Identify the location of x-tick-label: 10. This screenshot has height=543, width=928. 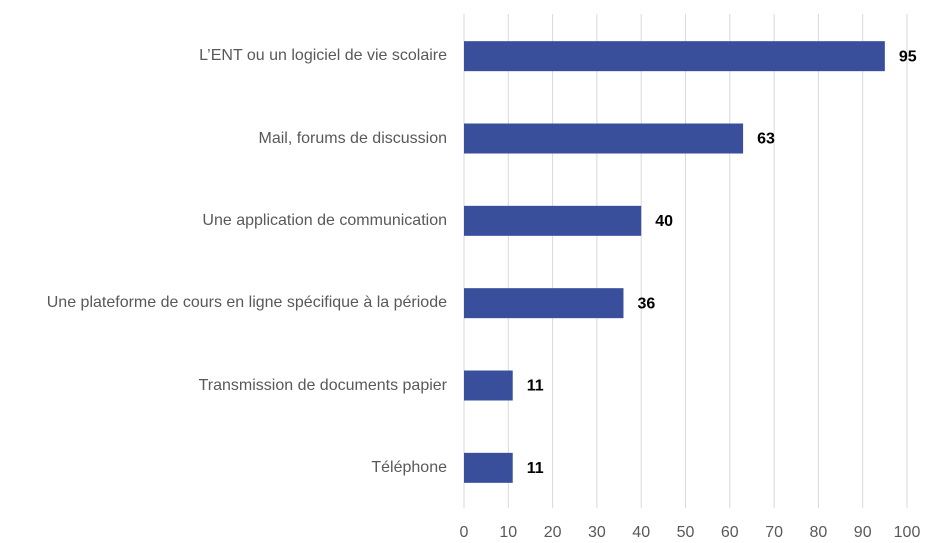
(508, 532).